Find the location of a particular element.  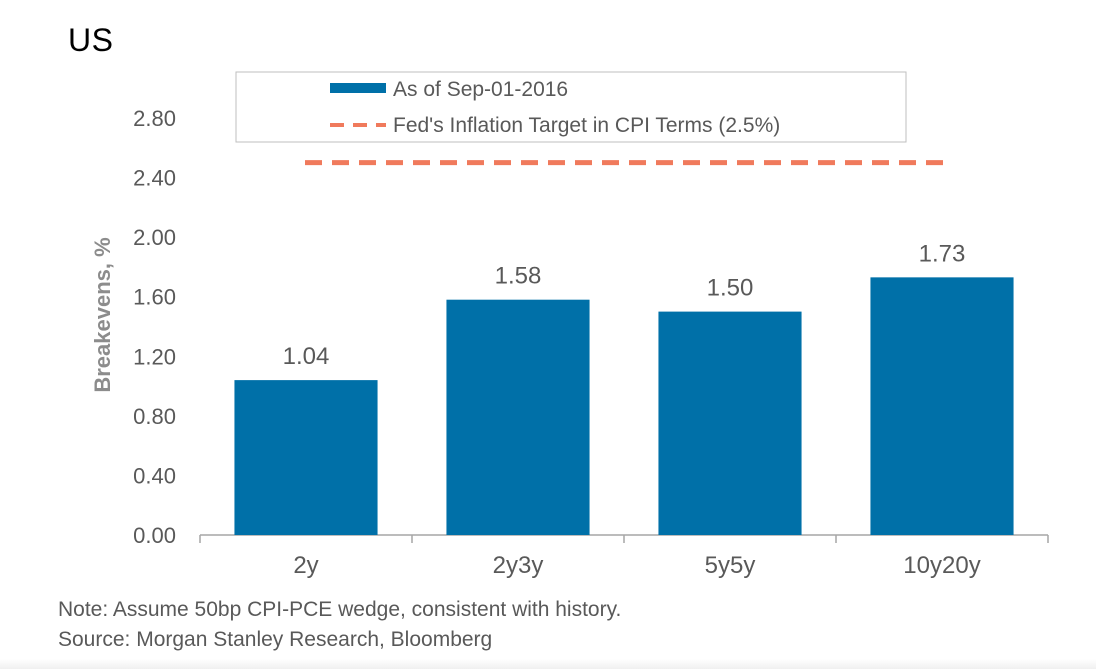

x-tick-label: 2y3y is located at coordinates (518, 565).